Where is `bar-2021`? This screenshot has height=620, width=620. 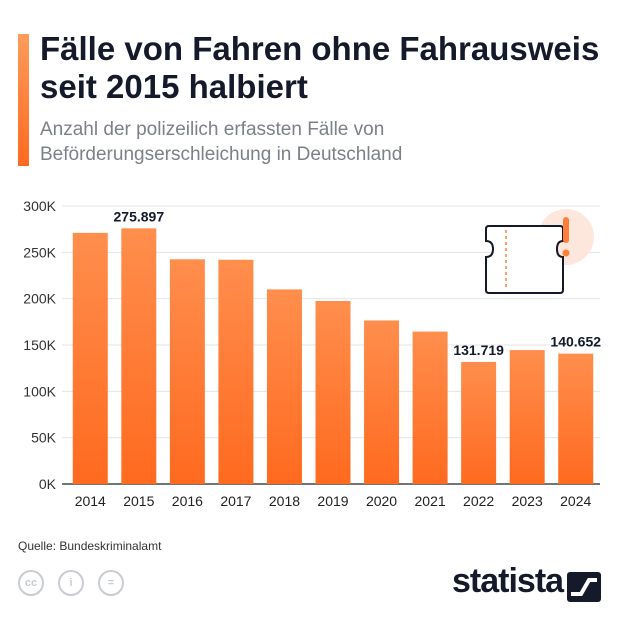 bar-2021 is located at coordinates (430, 407).